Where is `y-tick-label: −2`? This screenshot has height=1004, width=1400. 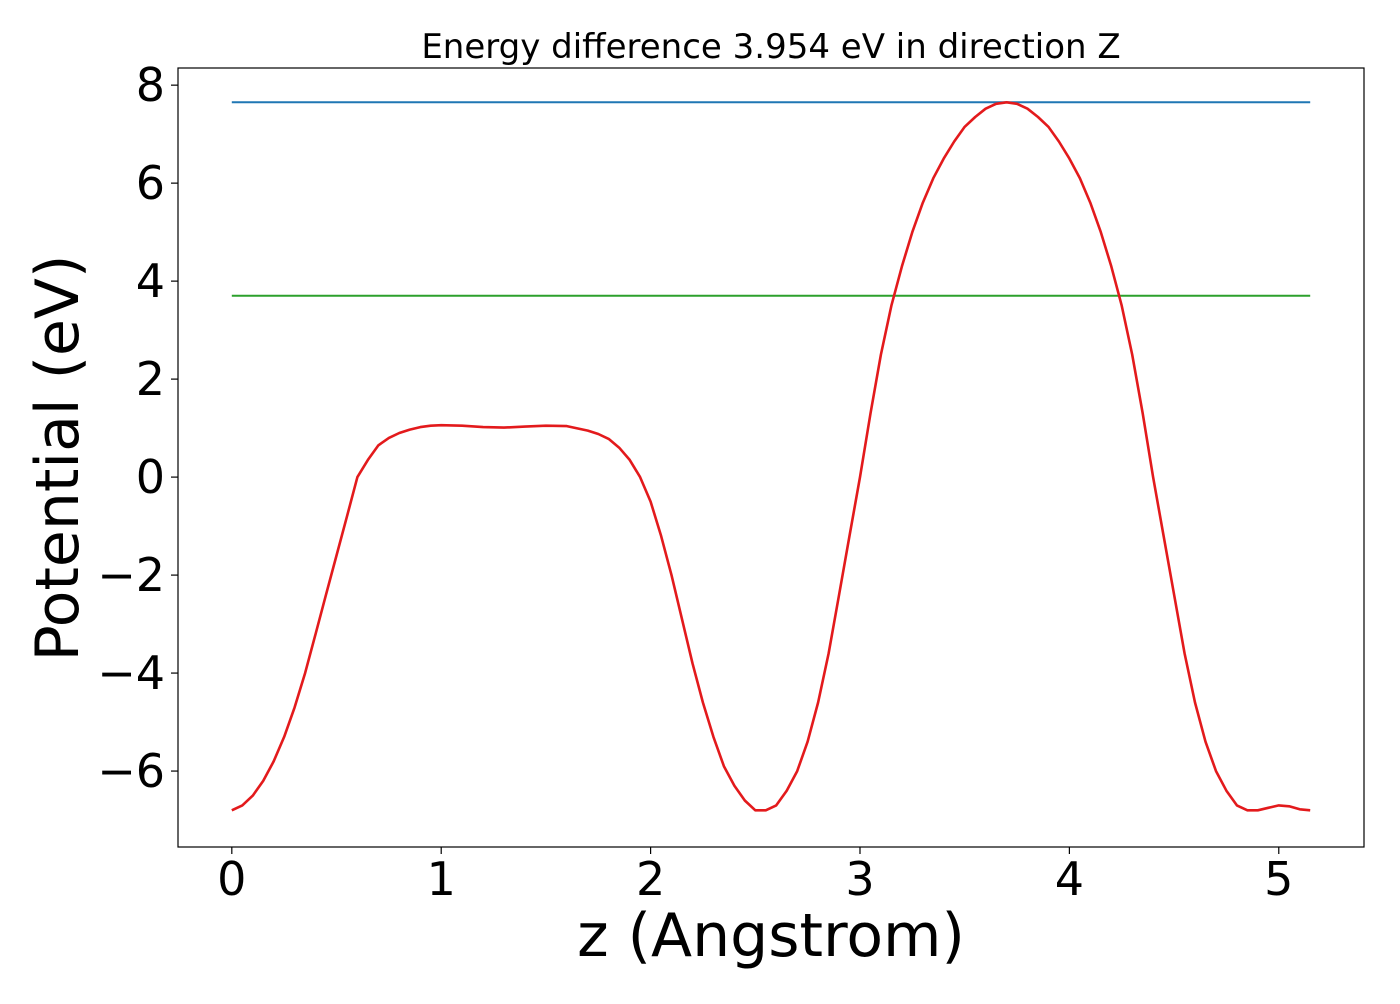
y-tick-label: −2 is located at coordinates (131, 575).